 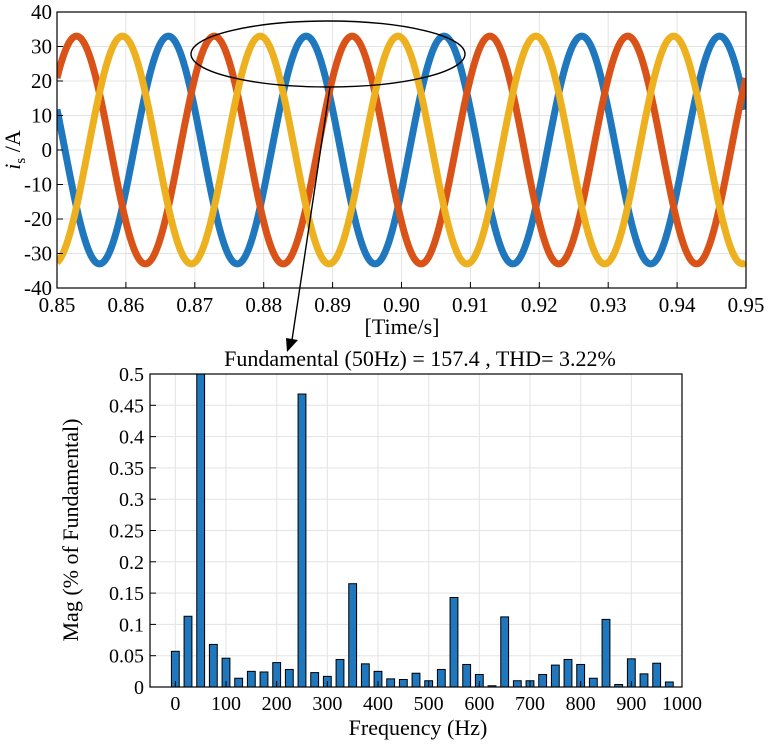 What do you see at coordinates (677, 305) in the screenshot?
I see `top-x-tick-label: 0.94` at bounding box center [677, 305].